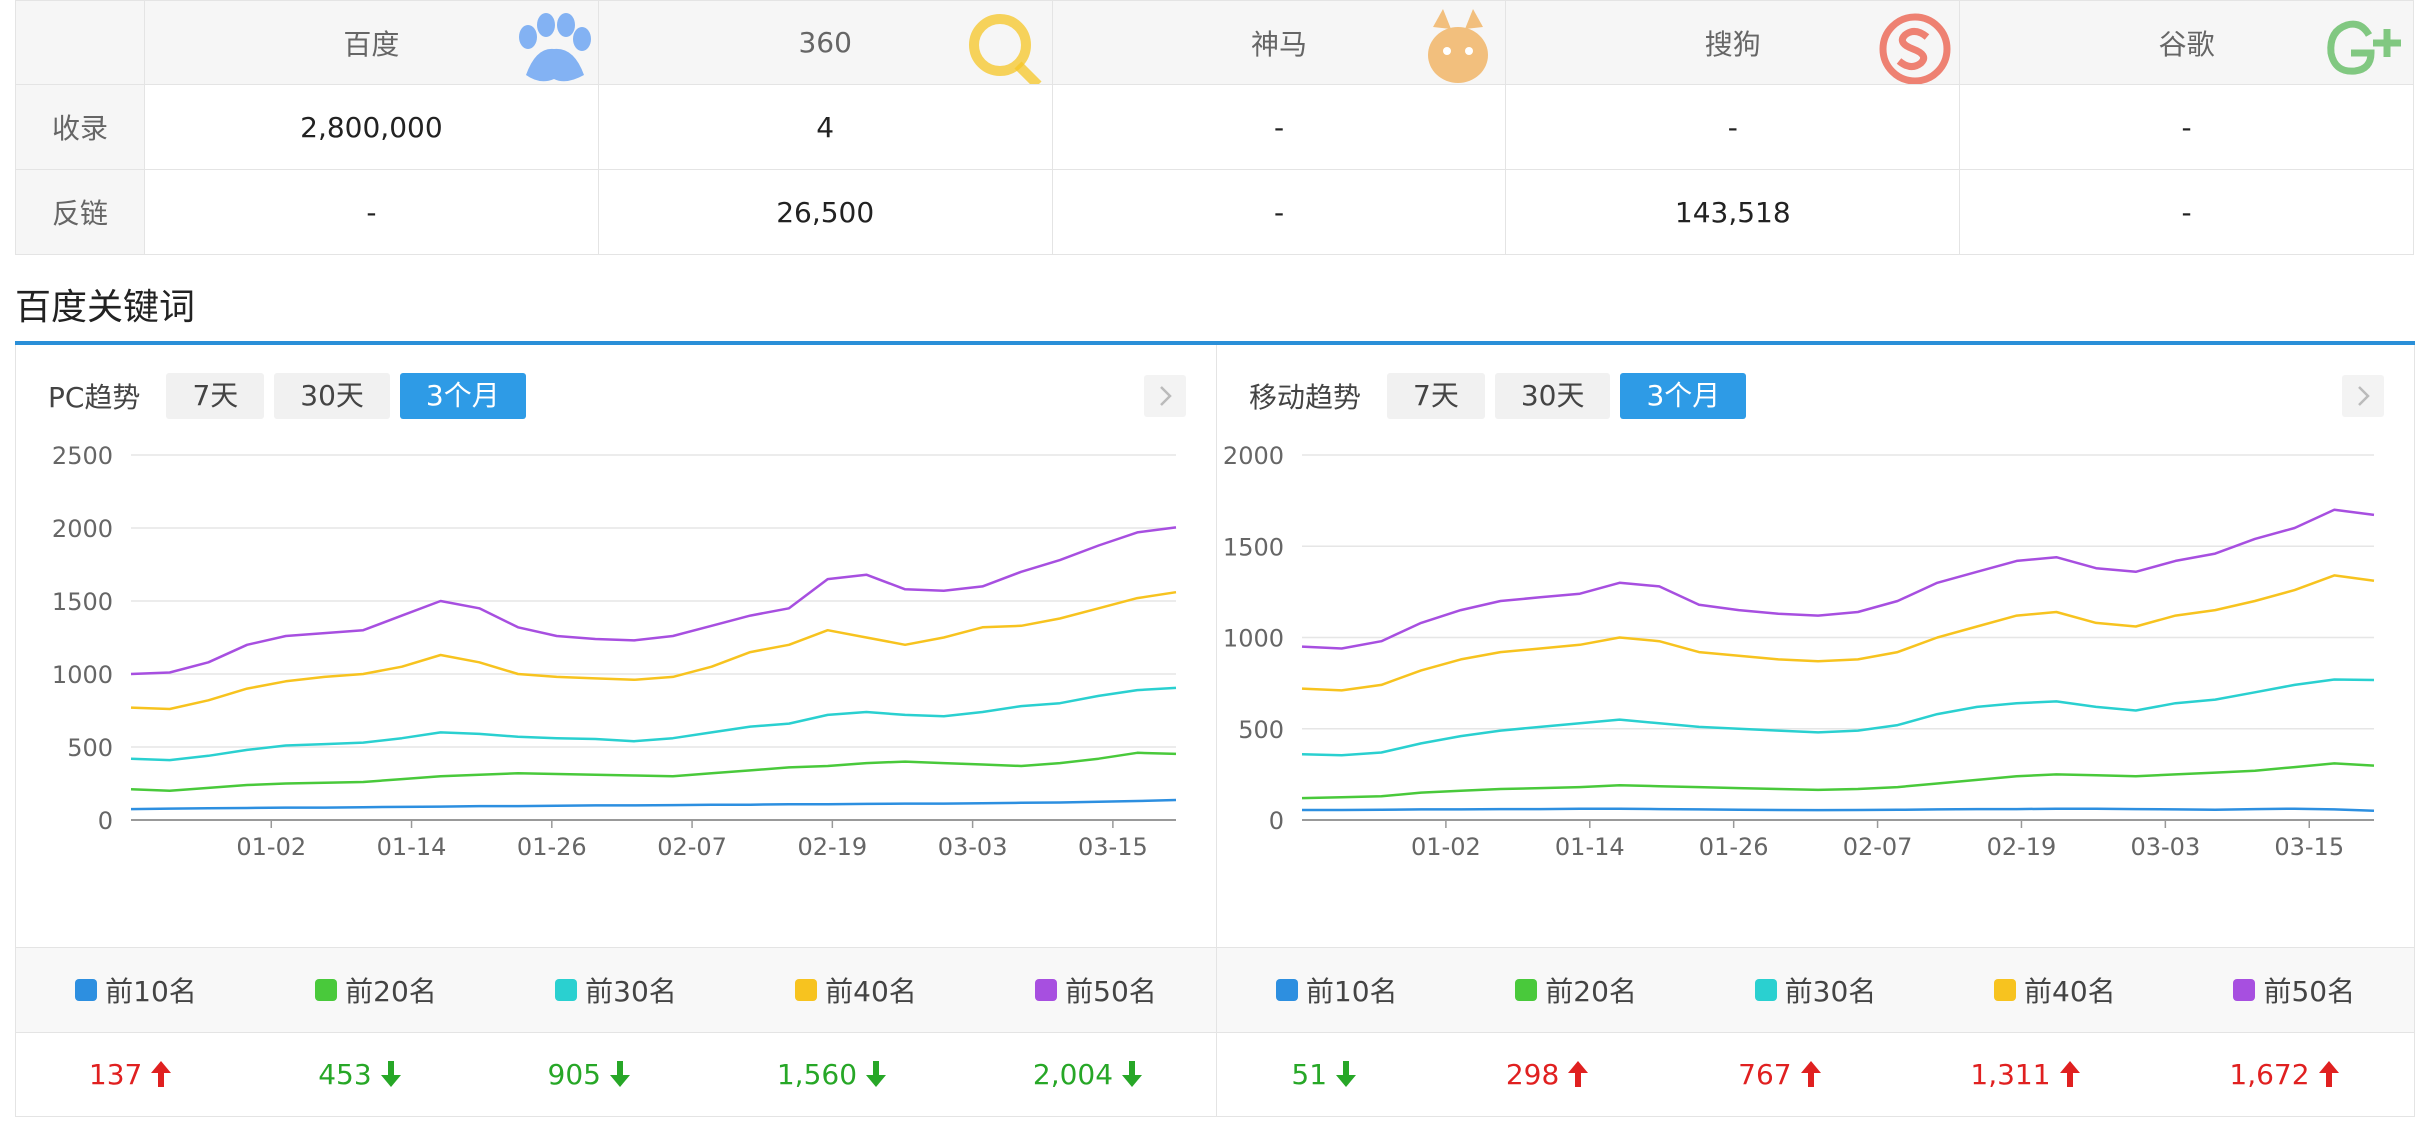 This screenshot has height=1146, width=2428. What do you see at coordinates (1915, 48) in the screenshot?
I see `sogou-s-icon` at bounding box center [1915, 48].